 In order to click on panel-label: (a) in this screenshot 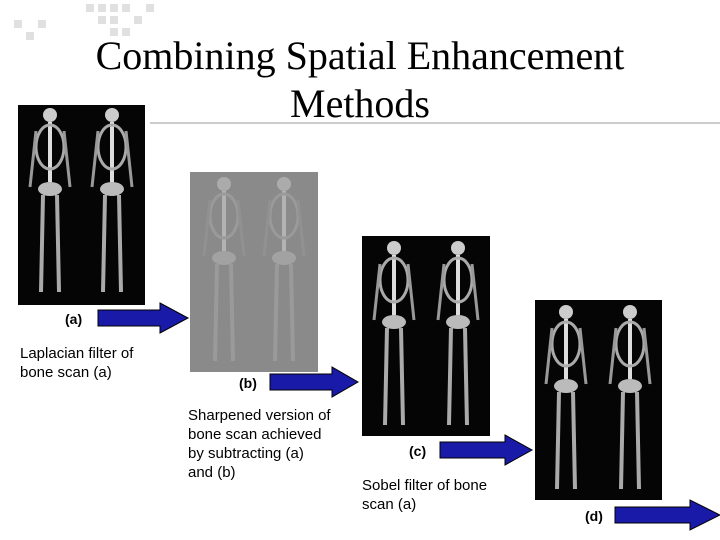, I will do `click(74, 319)`.